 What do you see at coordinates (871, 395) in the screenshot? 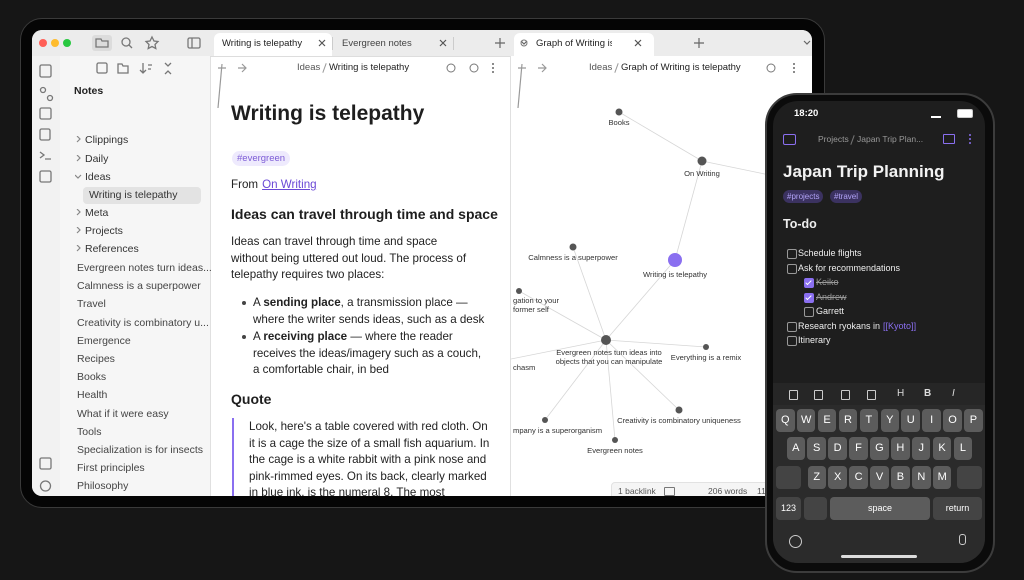
I see `toolbar-attach` at bounding box center [871, 395].